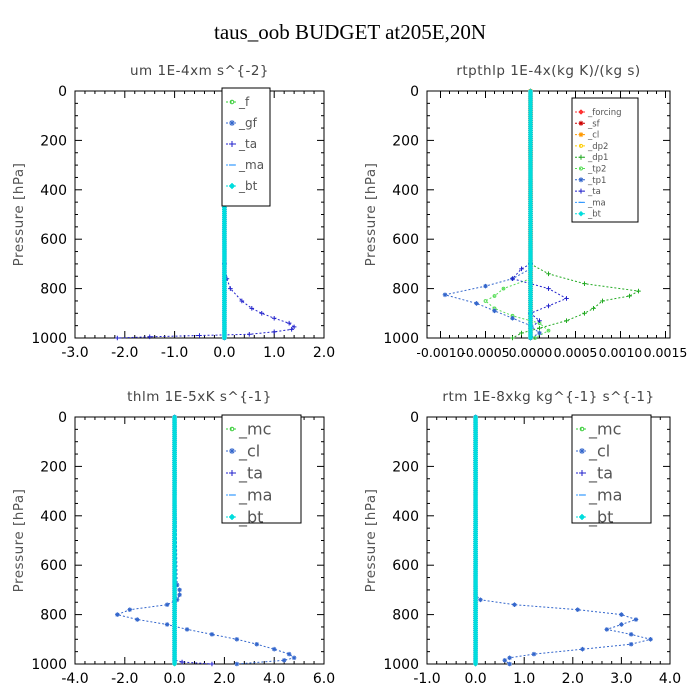  Describe the element at coordinates (596, 181) in the screenshot. I see `legend-label: _tp1` at that location.